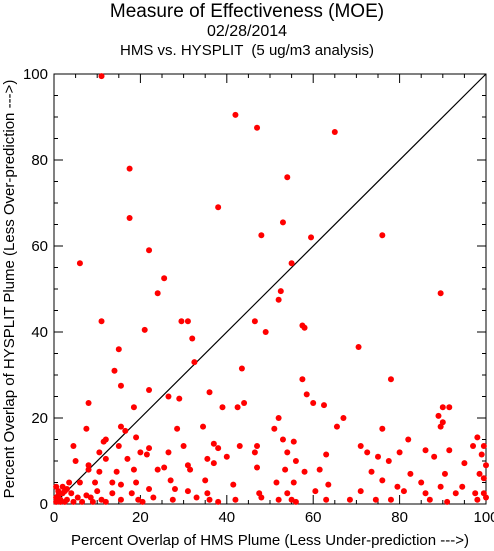 Image resolution: width=494 pixels, height=551 pixels. What do you see at coordinates (483, 517) in the screenshot?
I see `x-tick-label: 100` at bounding box center [483, 517].